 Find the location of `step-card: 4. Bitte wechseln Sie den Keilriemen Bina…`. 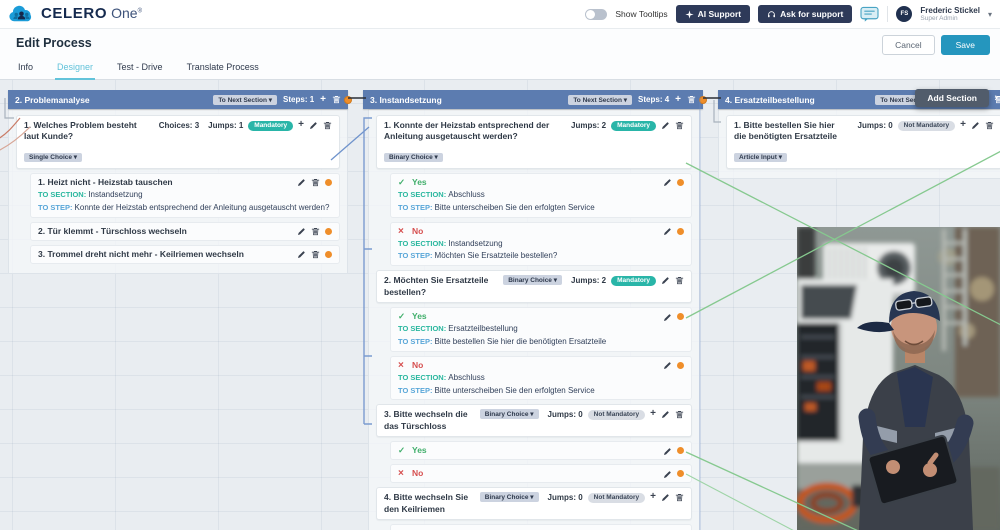

step-card: 4. Bitte wechseln Sie den Keilriemen Bina… is located at coordinates (534, 504).